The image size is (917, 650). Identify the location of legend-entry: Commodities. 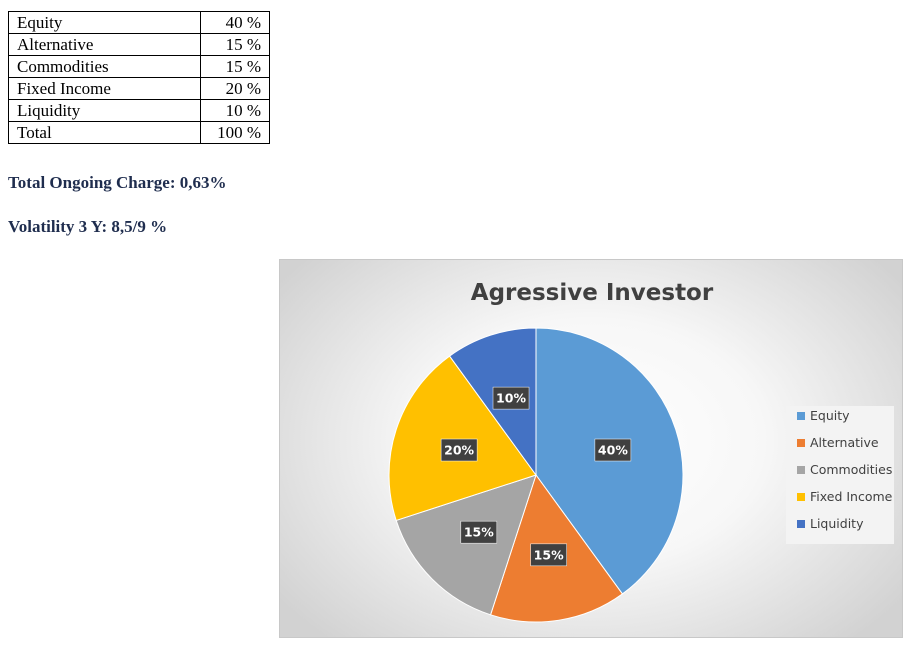
(851, 469).